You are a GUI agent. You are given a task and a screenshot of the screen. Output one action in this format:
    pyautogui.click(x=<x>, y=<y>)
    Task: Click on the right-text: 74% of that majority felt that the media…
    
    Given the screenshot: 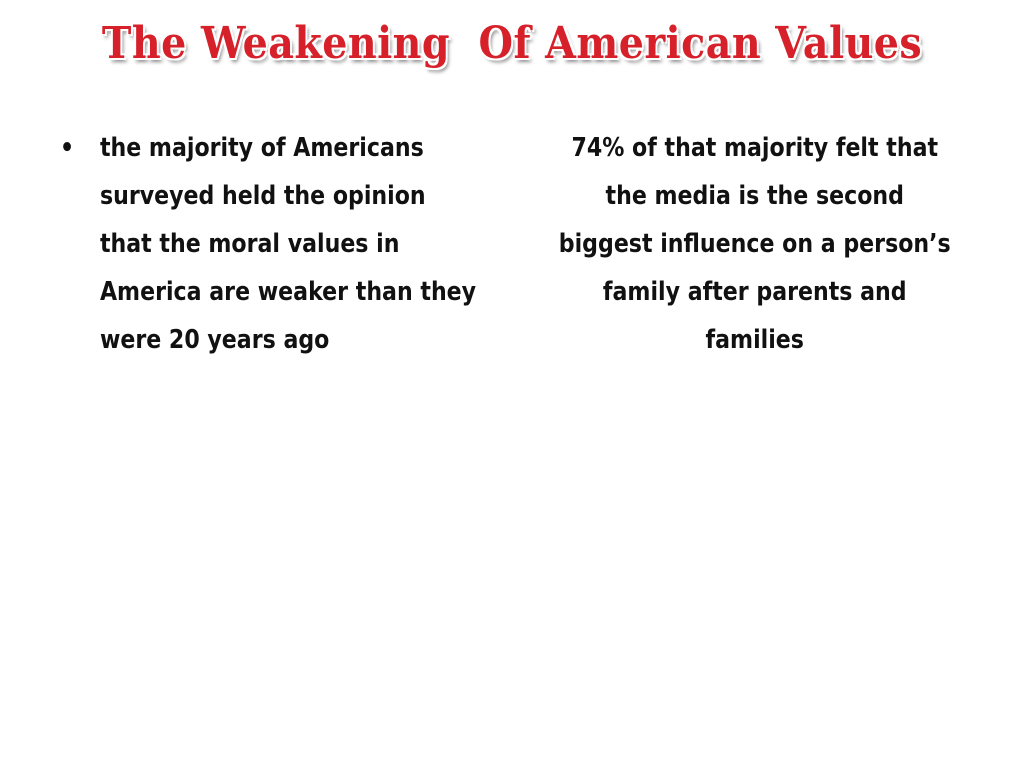 What is the action you would take?
    pyautogui.click(x=754, y=244)
    